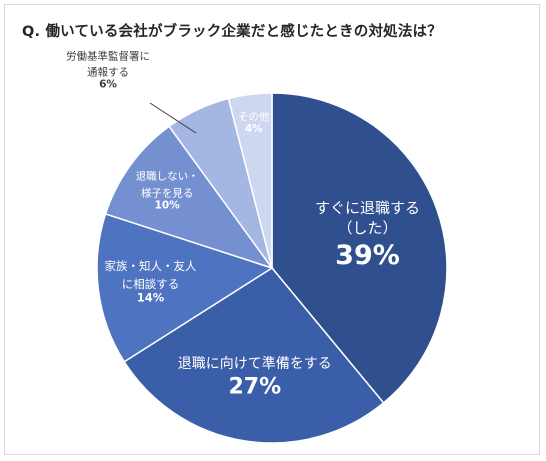  Describe the element at coordinates (232, 32) in the screenshot. I see `chart-title: Q. 働いている会社がブラック企業だと感じたときの対処法は？` at that location.